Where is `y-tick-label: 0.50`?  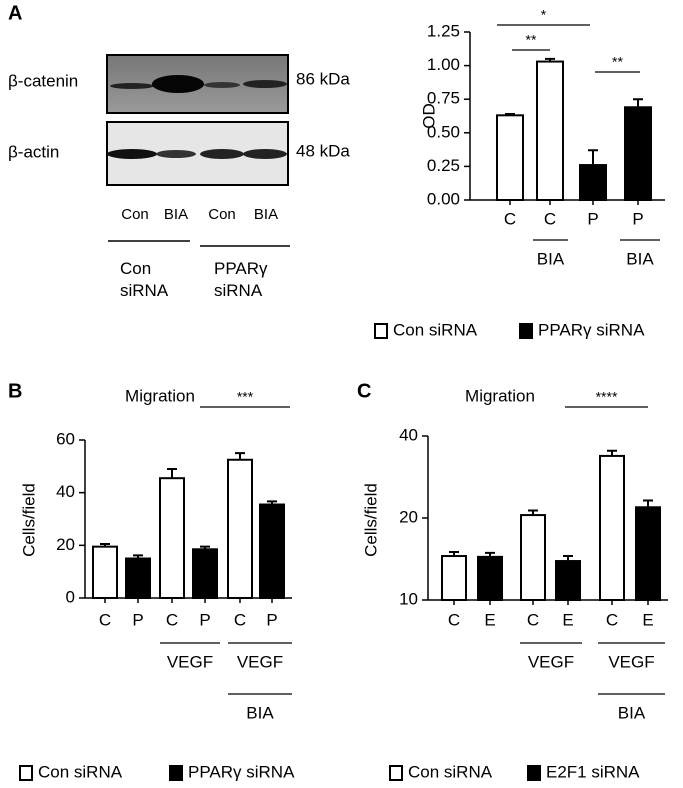
y-tick-label: 0.50 is located at coordinates (443, 131).